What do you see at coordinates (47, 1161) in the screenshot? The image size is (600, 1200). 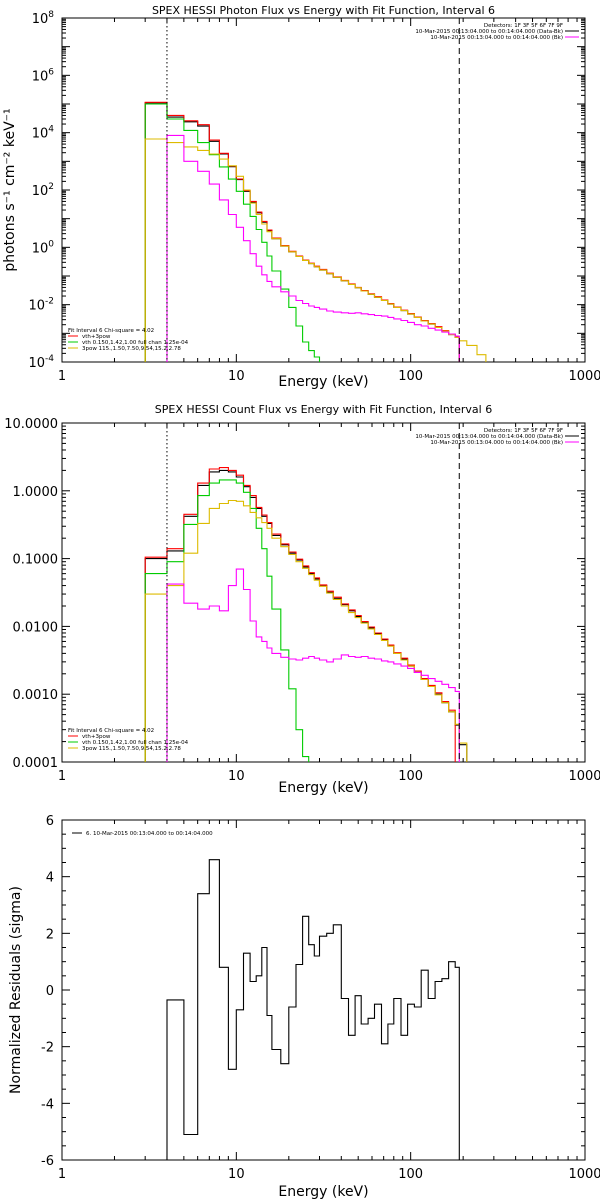 I see `y-tick-label: -6` at bounding box center [47, 1161].